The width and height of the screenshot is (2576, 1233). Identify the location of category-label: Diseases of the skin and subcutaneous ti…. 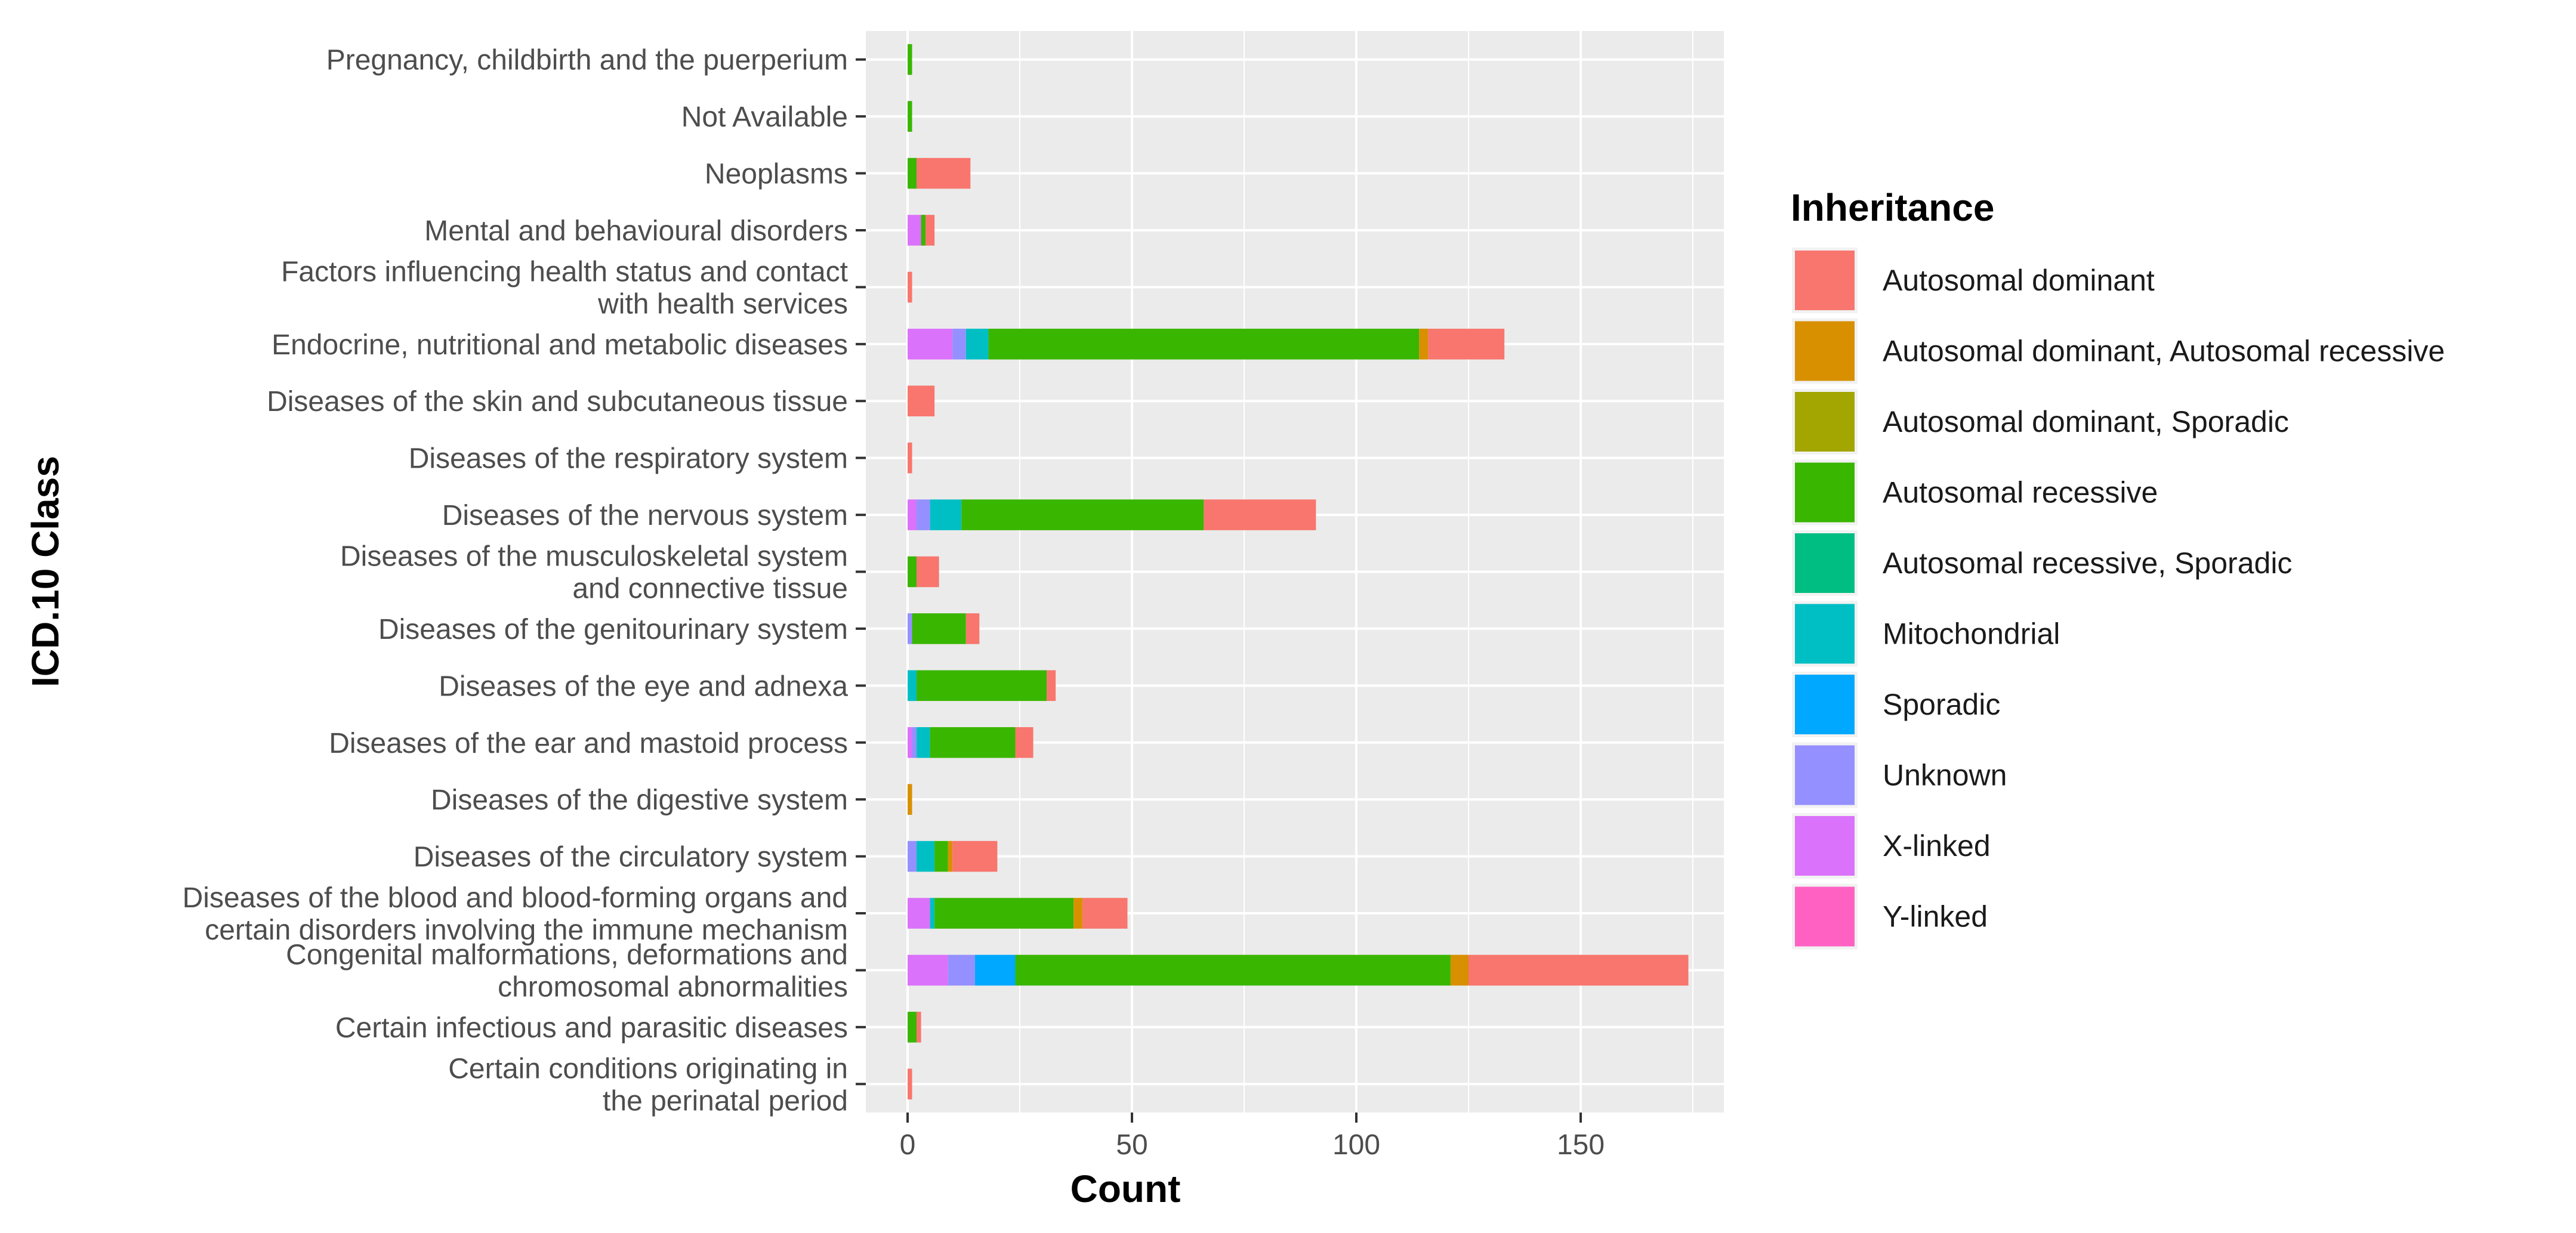
(557, 402).